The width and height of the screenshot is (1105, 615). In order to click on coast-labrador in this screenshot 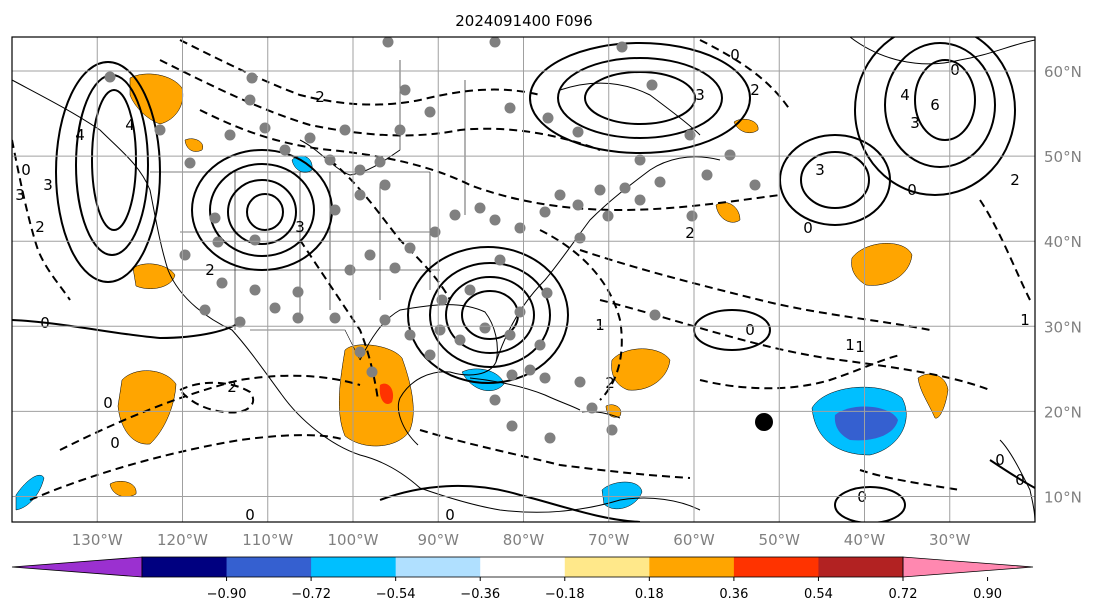, I will do `click(630, 109)`.